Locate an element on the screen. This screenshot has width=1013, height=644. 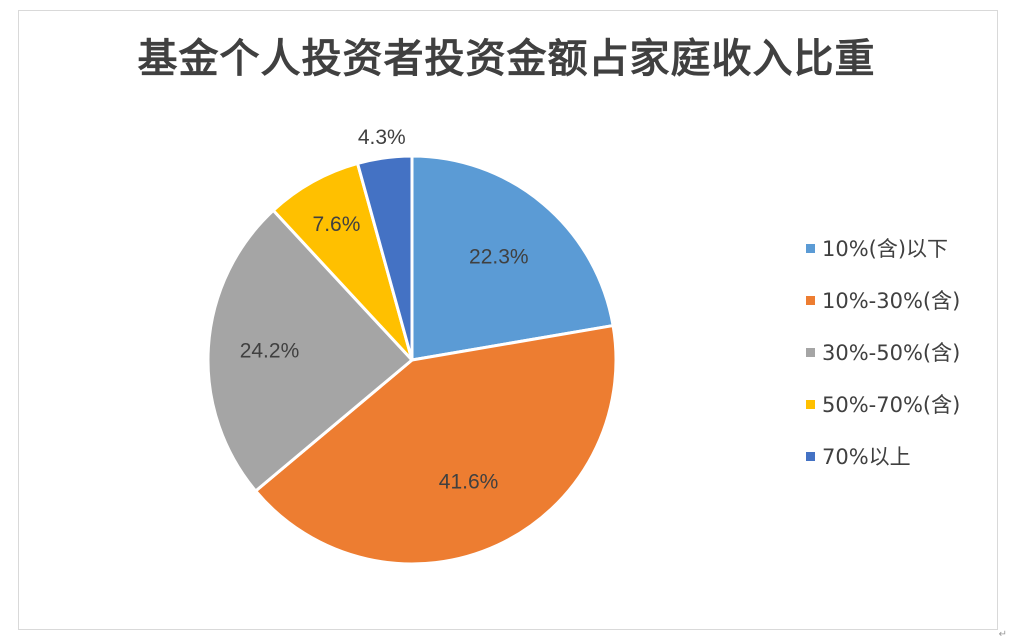
legend-item: 70%以上 is located at coordinates (883, 456).